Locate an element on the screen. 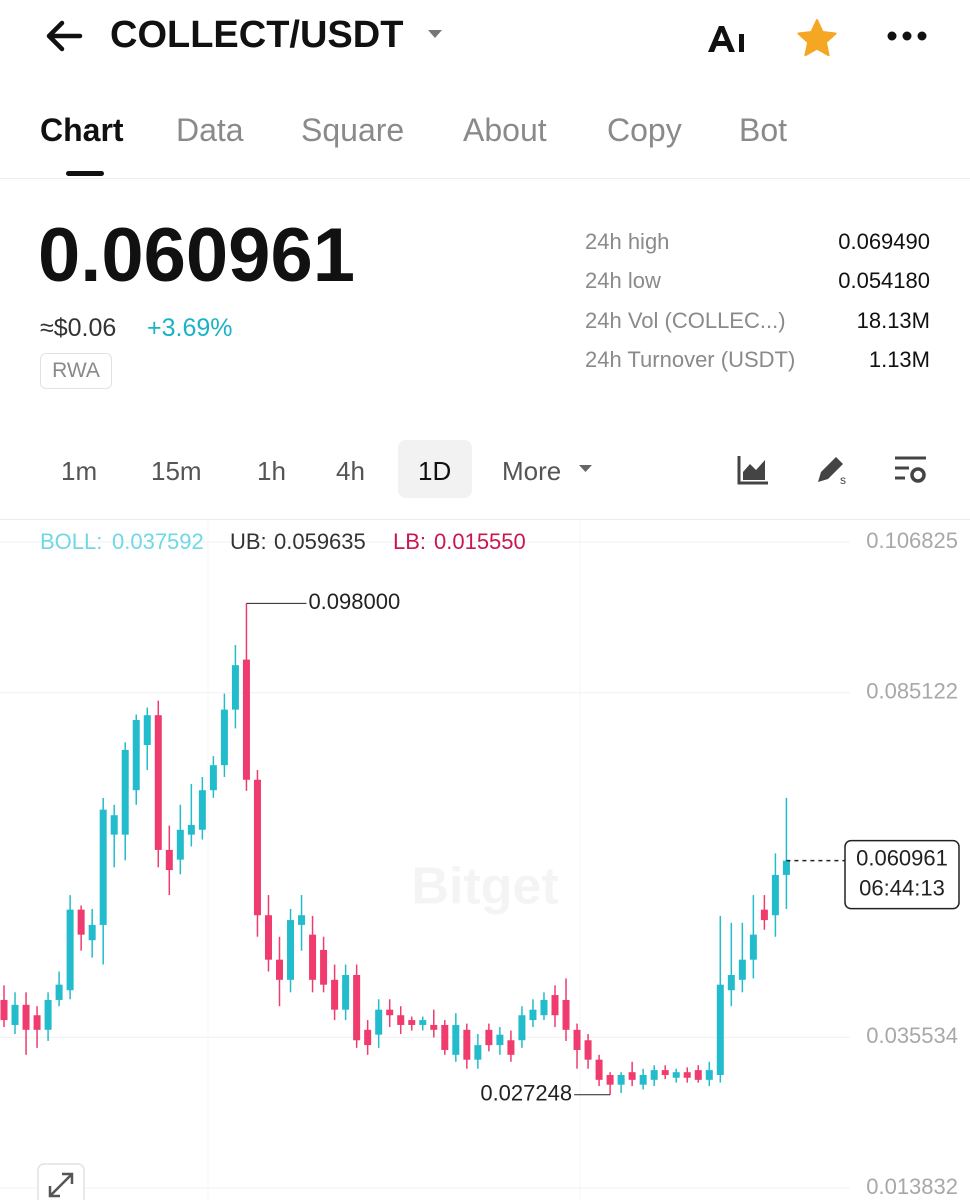  tab: Square is located at coordinates (353, 130).